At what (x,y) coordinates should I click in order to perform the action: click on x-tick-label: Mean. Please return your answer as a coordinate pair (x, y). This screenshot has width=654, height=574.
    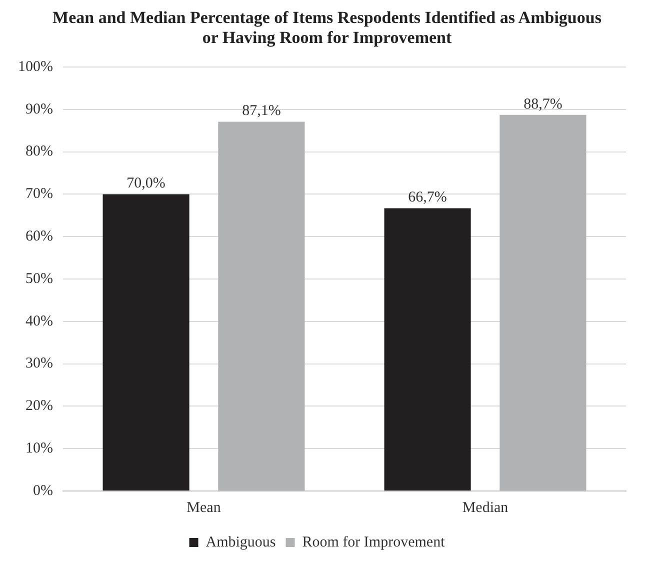
    Looking at the image, I should click on (204, 508).